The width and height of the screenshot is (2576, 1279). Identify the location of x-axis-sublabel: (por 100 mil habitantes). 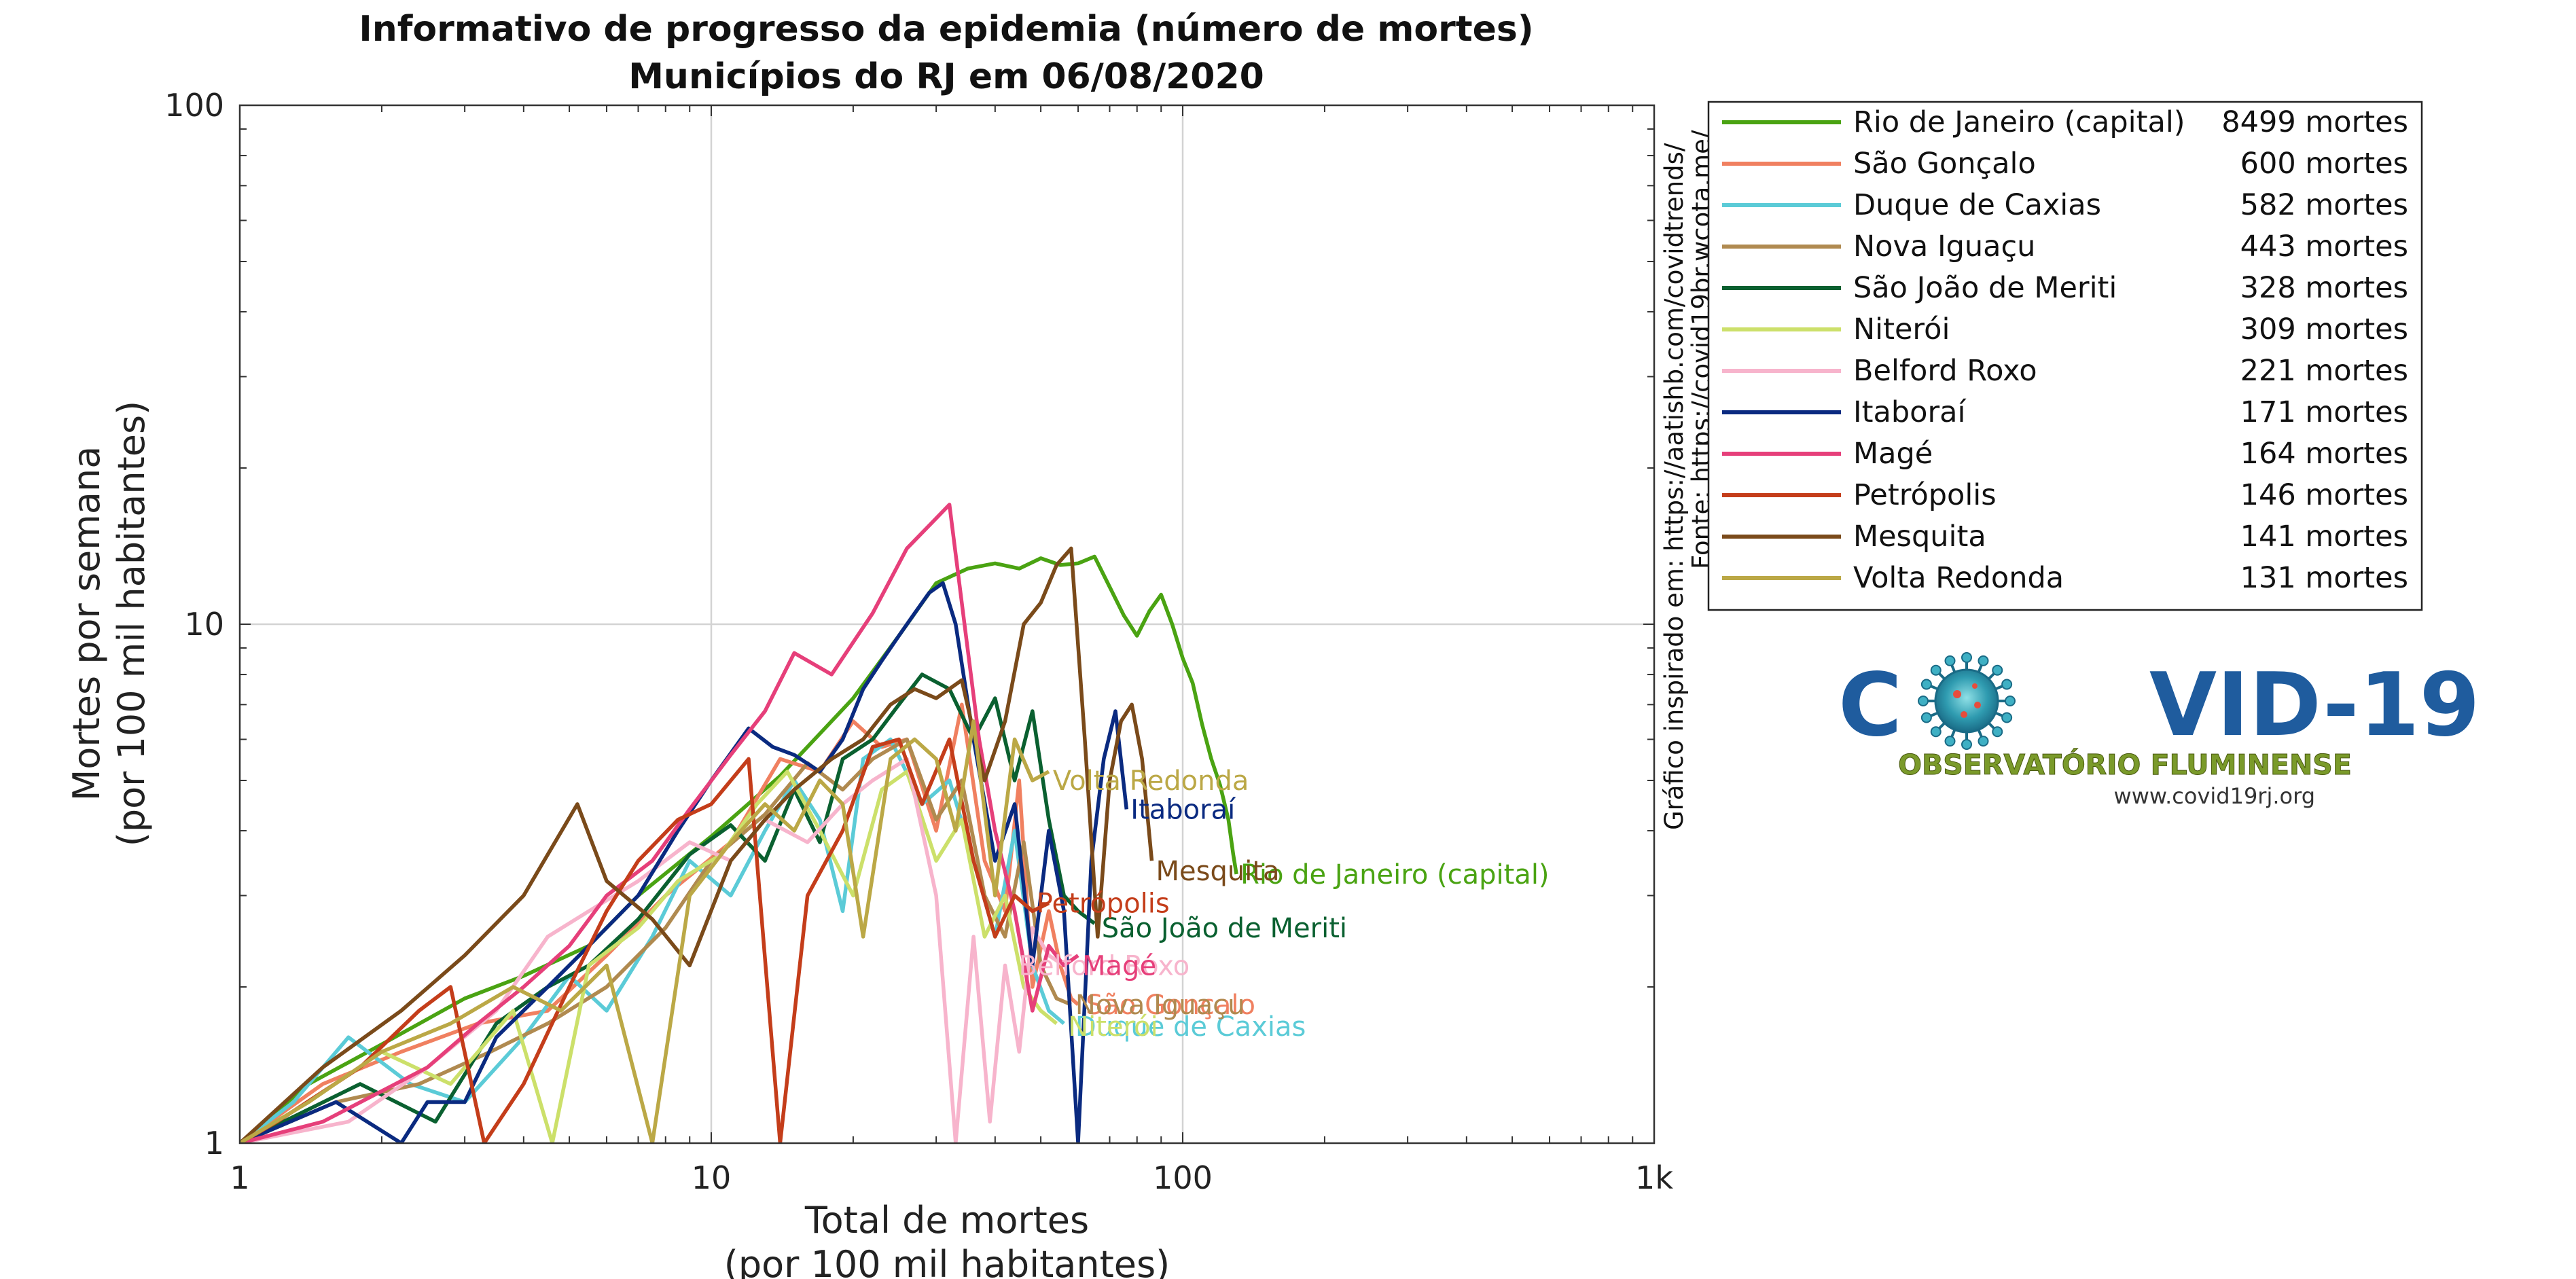
(947, 1261).